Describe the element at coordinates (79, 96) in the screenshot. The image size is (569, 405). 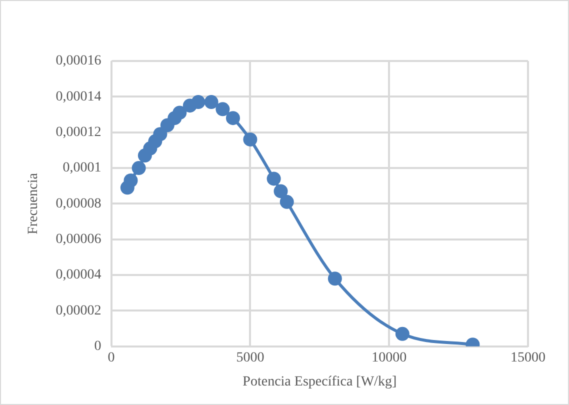
I see `y-tick-label: 0,00014` at that location.